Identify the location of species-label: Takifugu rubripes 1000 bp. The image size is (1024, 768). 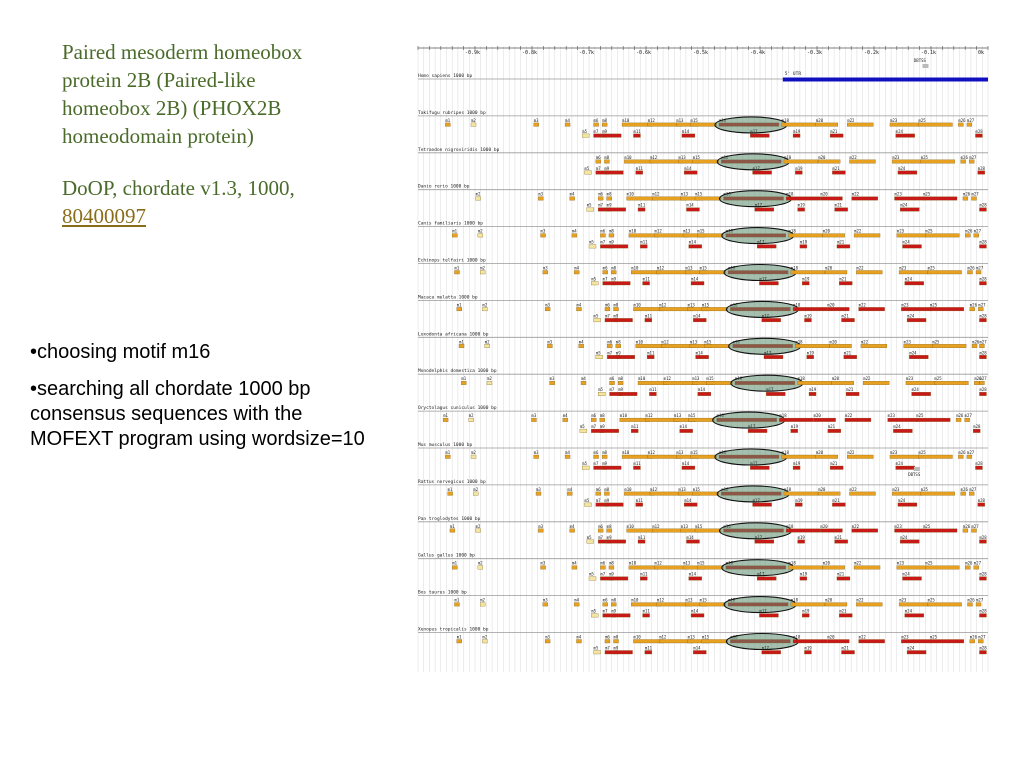
(452, 113).